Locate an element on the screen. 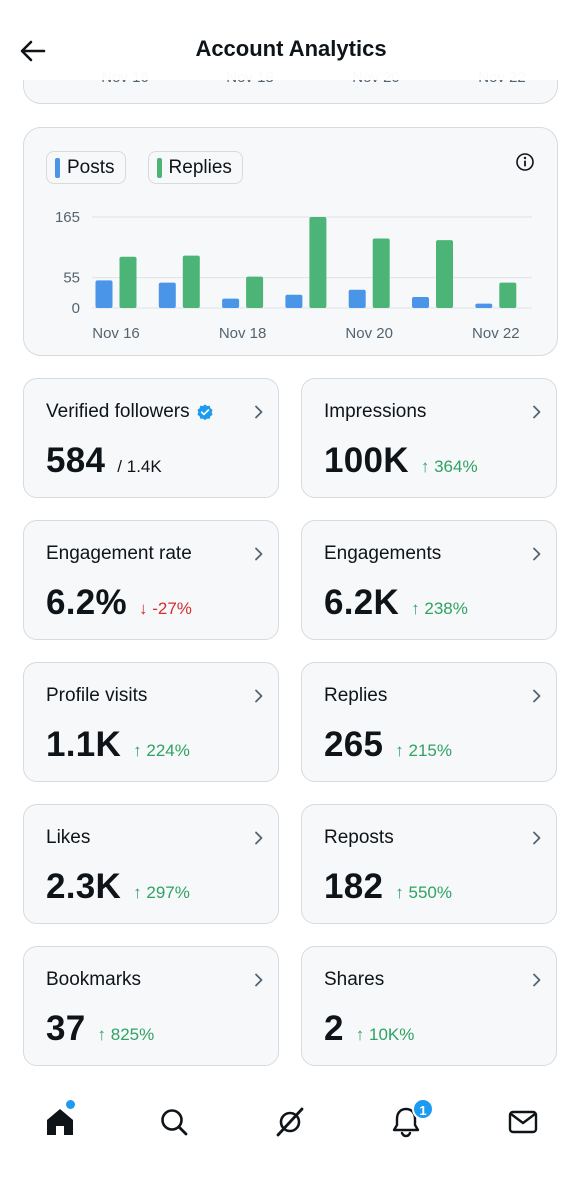 The width and height of the screenshot is (582, 1200). stat-label: Bookmarks is located at coordinates (94, 979).